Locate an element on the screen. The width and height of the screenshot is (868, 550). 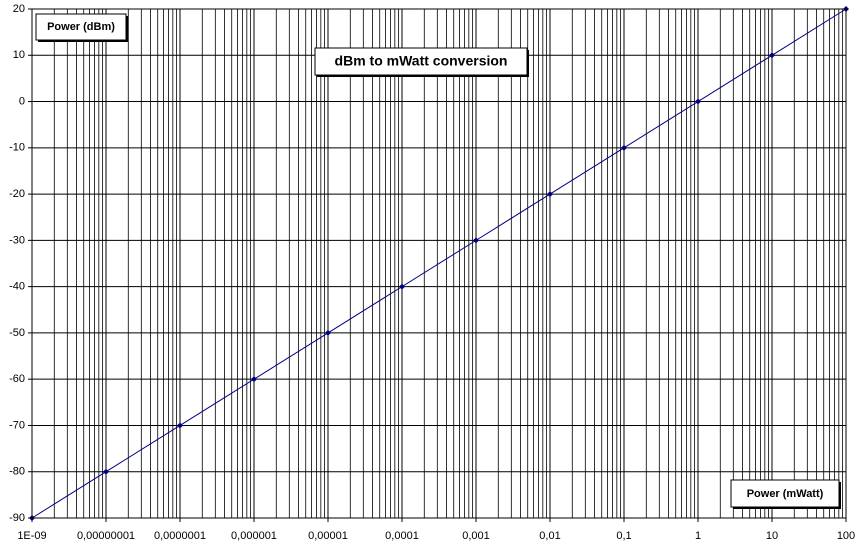
x-tick-label: 0,01 is located at coordinates (549, 536).